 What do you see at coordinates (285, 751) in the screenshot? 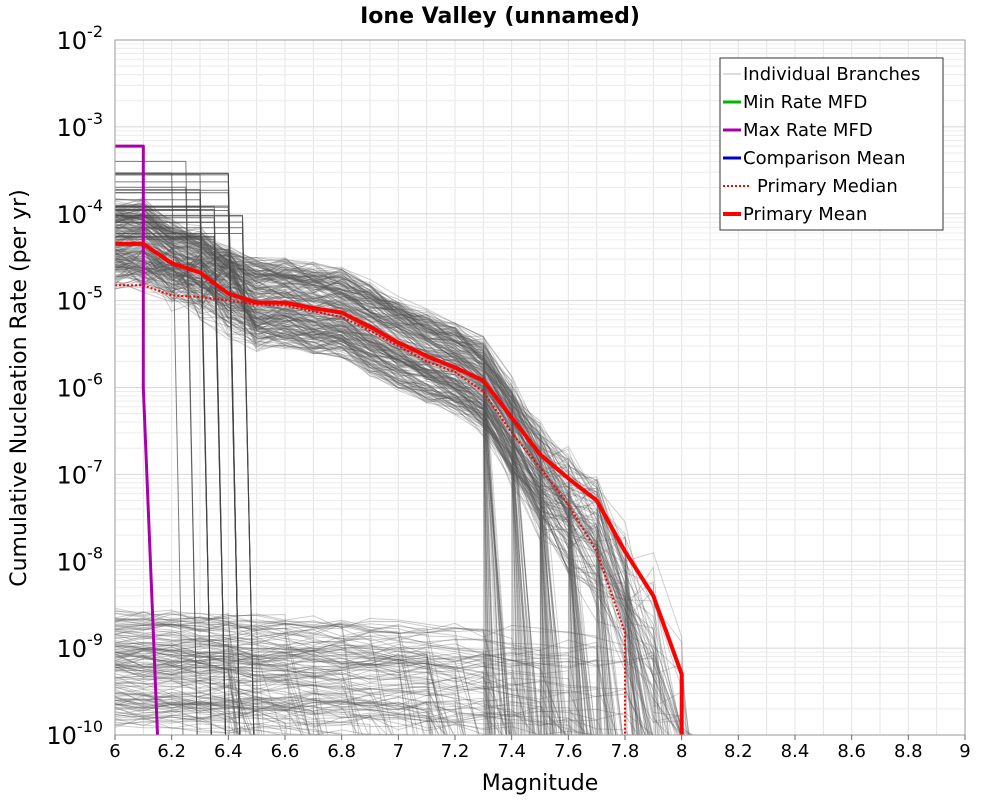
I see `x-tick-label: 6.6` at bounding box center [285, 751].